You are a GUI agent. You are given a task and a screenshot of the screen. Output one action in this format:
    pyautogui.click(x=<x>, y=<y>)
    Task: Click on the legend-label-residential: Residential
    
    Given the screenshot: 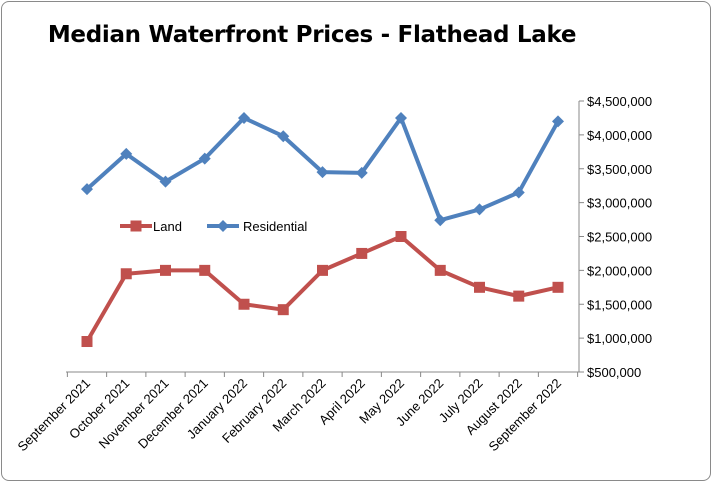 What is the action you would take?
    pyautogui.click(x=275, y=226)
    